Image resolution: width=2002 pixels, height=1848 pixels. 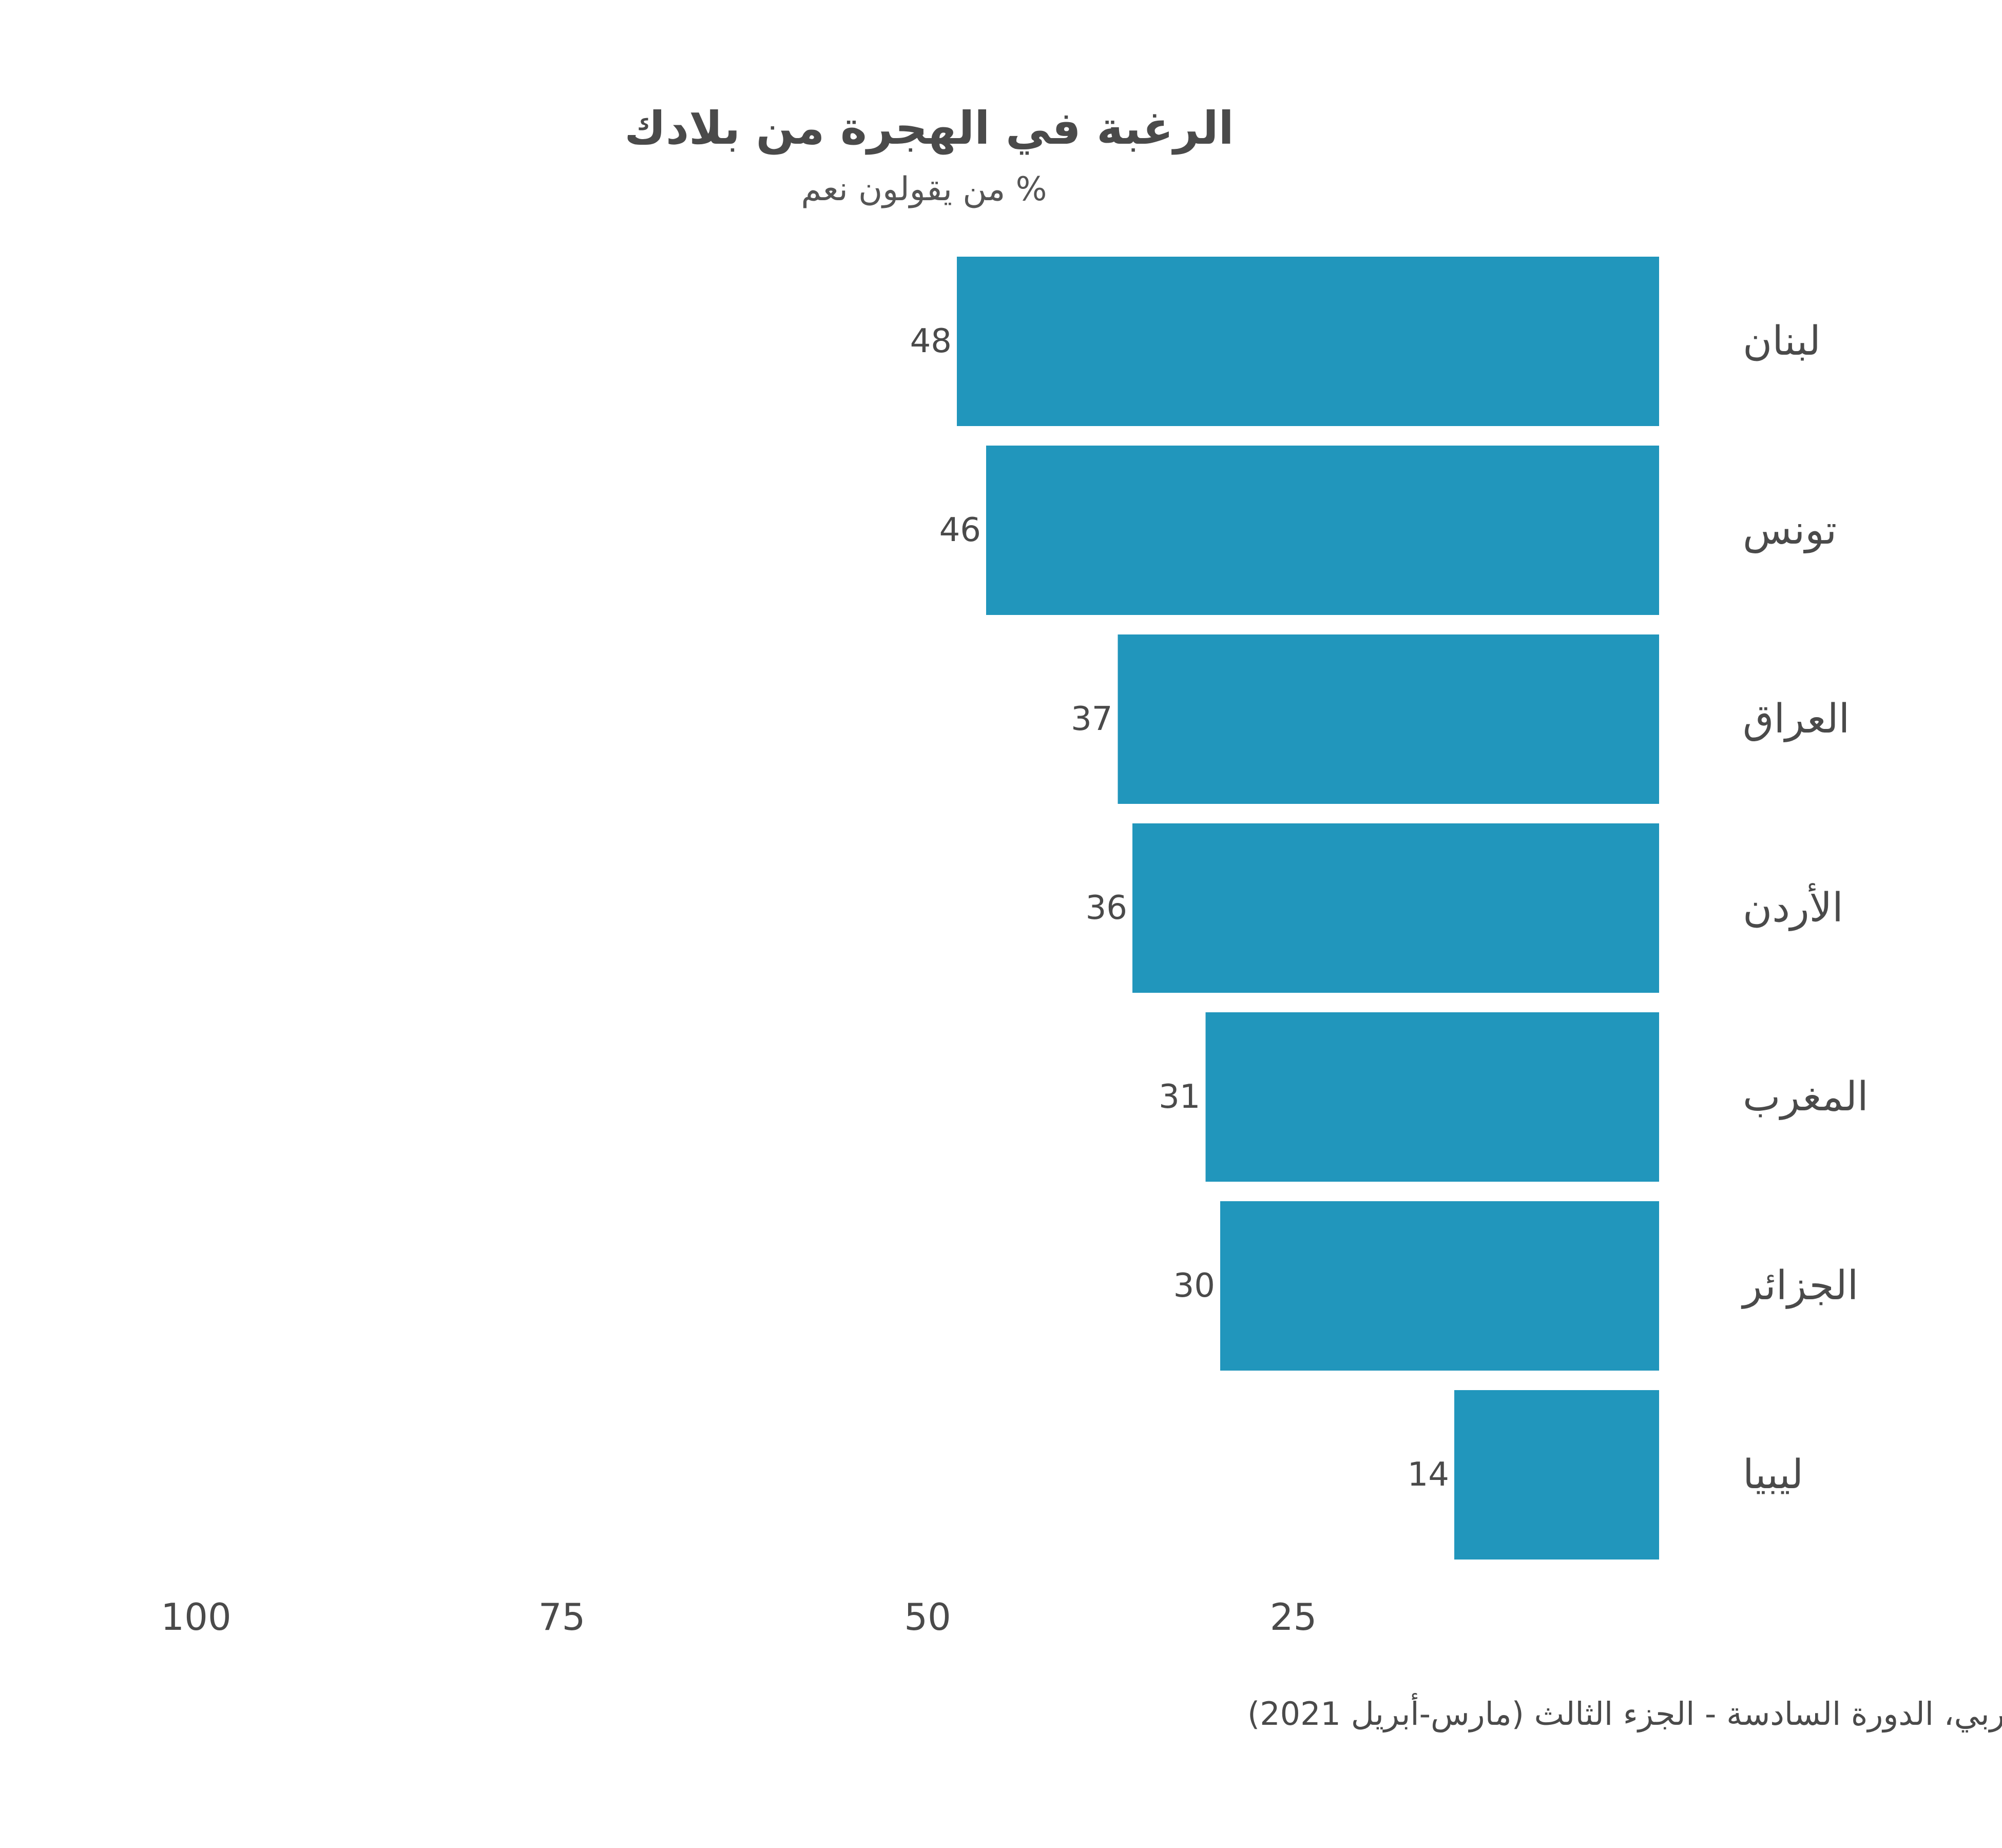 I want to click on bar-value-label: 37, so click(x=1091, y=719).